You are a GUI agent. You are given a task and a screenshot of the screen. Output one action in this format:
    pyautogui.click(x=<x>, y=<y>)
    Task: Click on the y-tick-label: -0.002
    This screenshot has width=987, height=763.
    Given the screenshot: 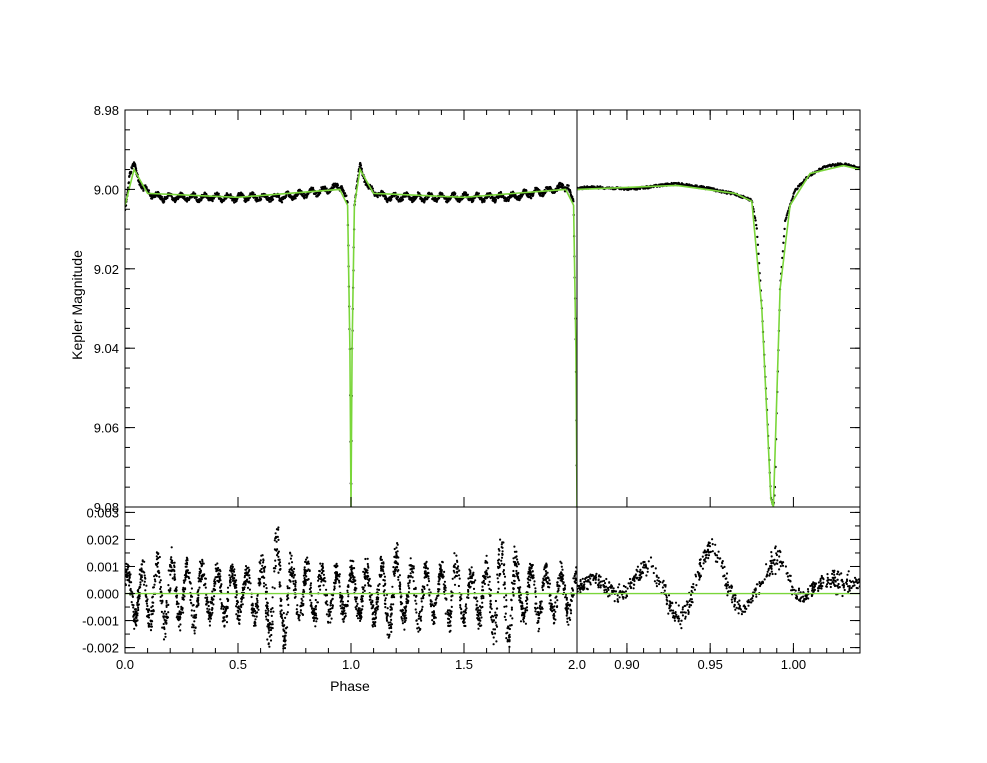 What is the action you would take?
    pyautogui.click(x=100, y=648)
    